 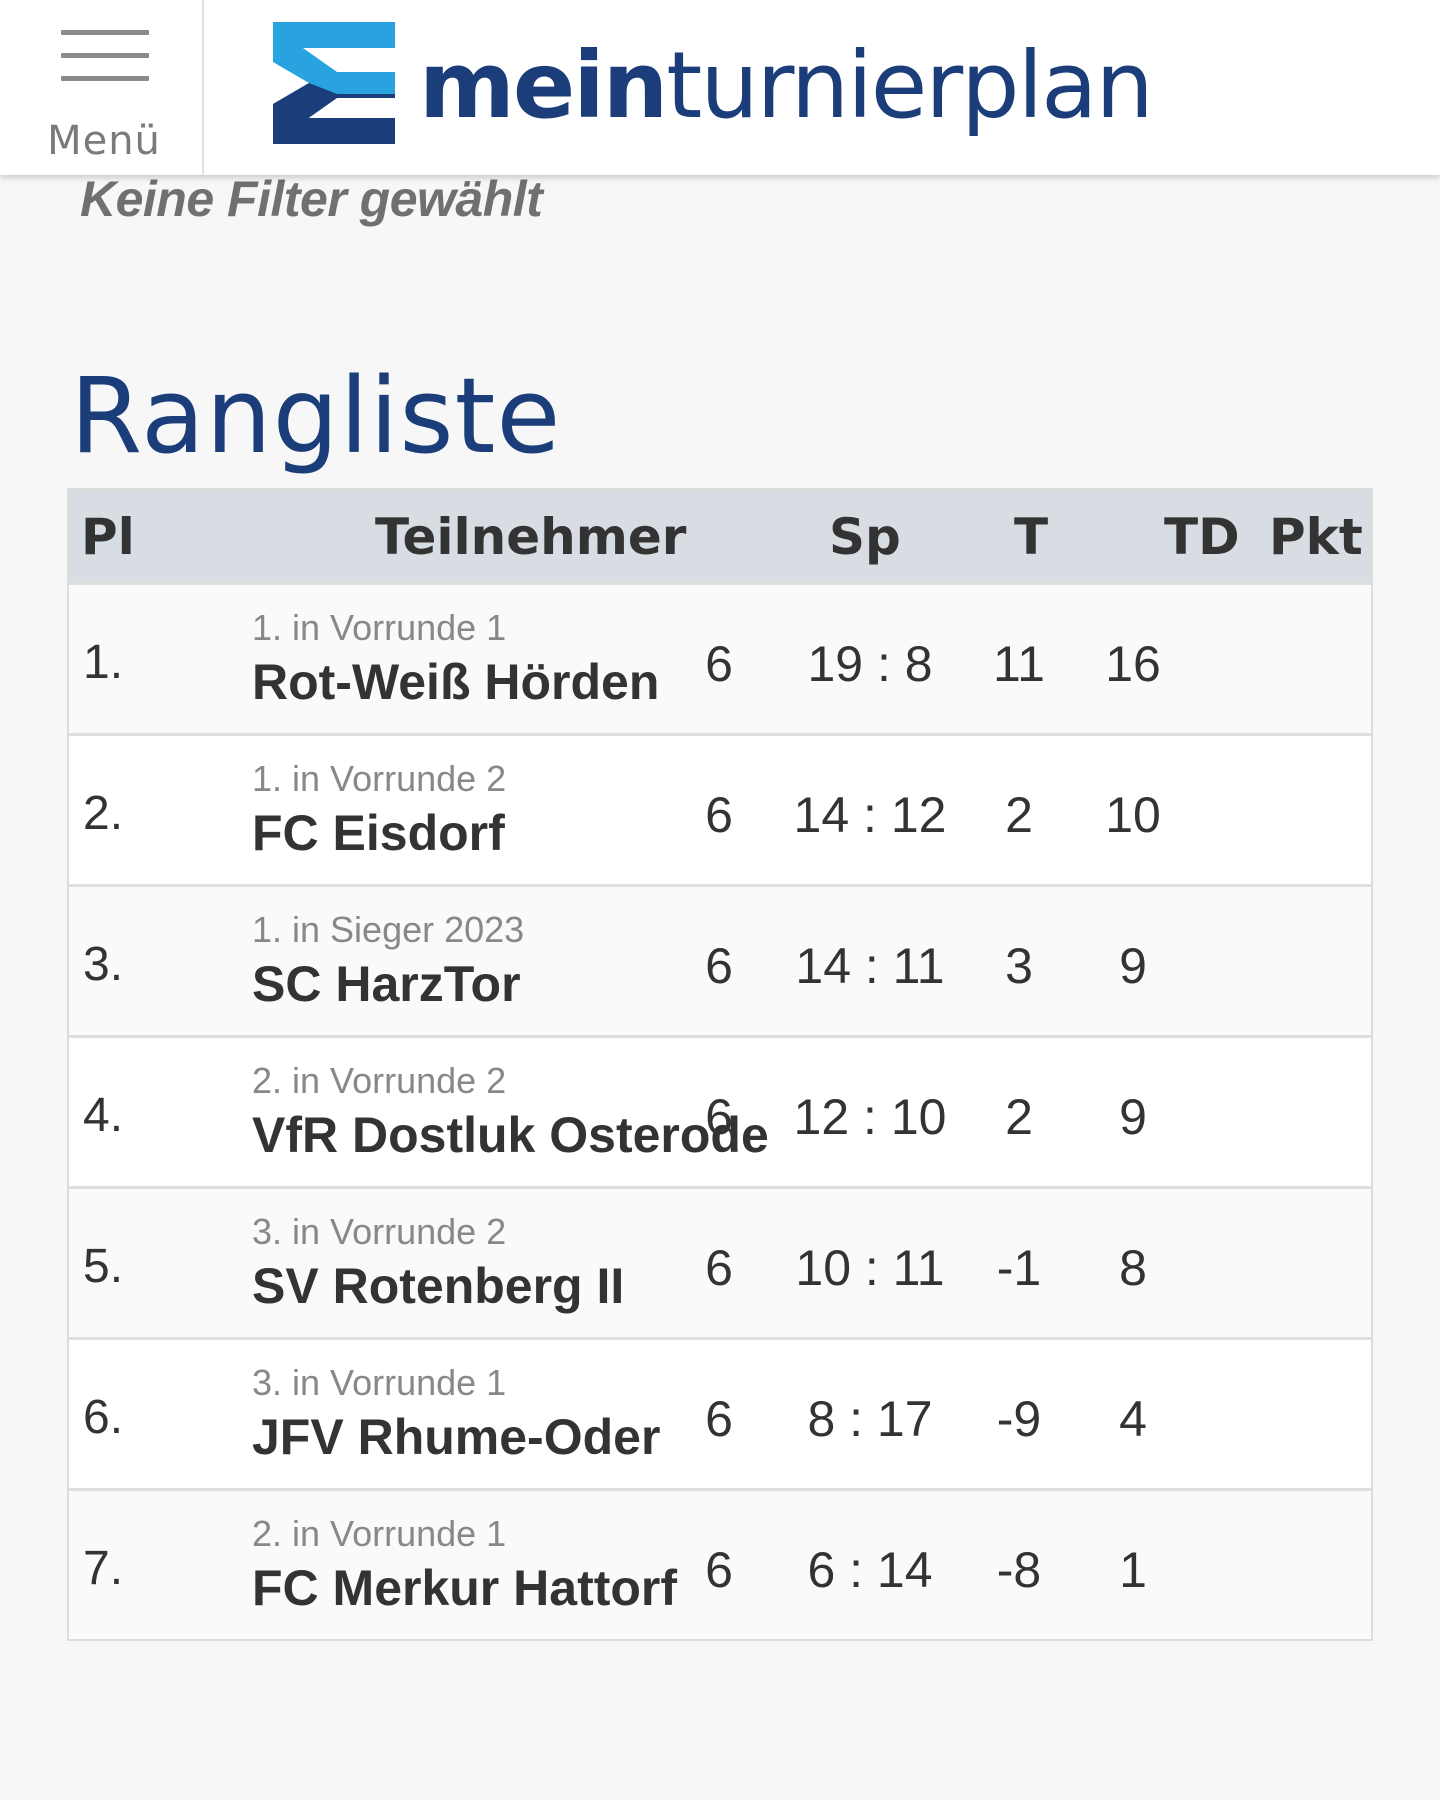 I want to click on header-points: Pkt, so click(x=1316, y=537).